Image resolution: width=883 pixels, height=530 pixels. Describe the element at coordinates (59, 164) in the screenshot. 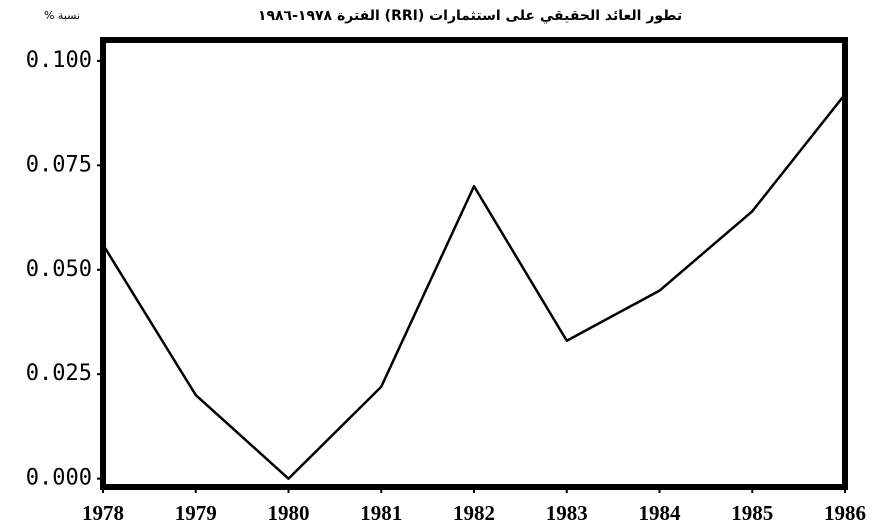

I see `y-tick-label: 0.075` at that location.